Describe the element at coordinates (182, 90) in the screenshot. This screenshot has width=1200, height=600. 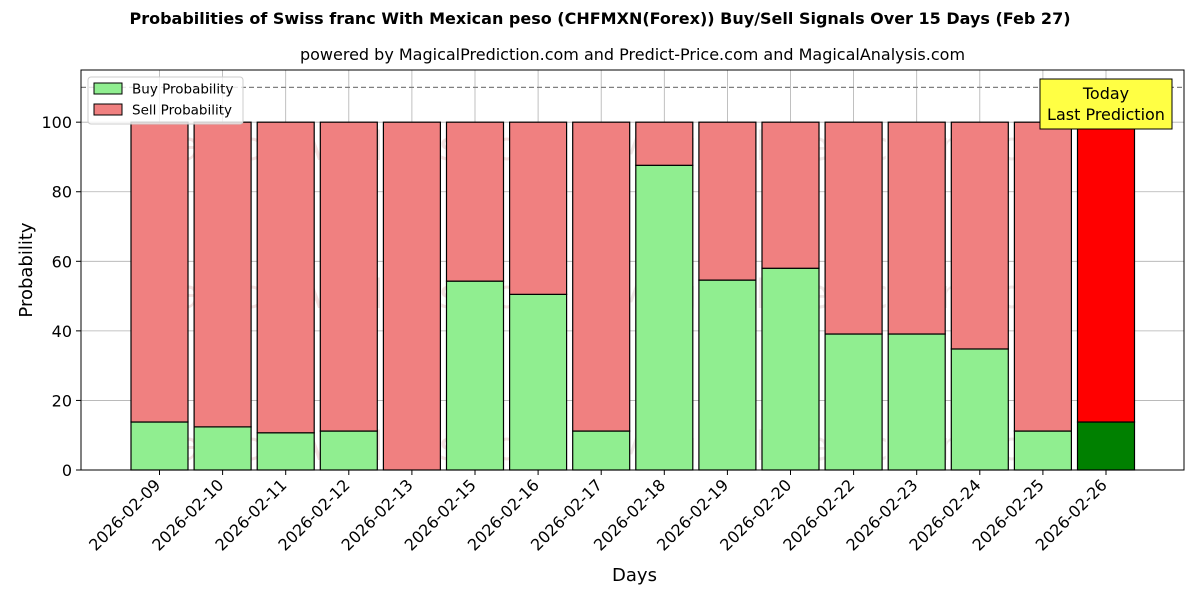
I see `legend-label: Buy Probability` at that location.